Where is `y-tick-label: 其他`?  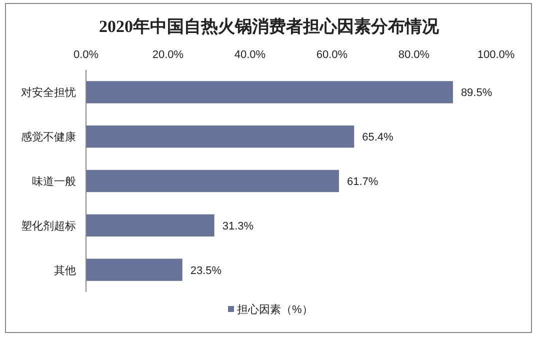
y-tick-label: 其他 is located at coordinates (65, 270).